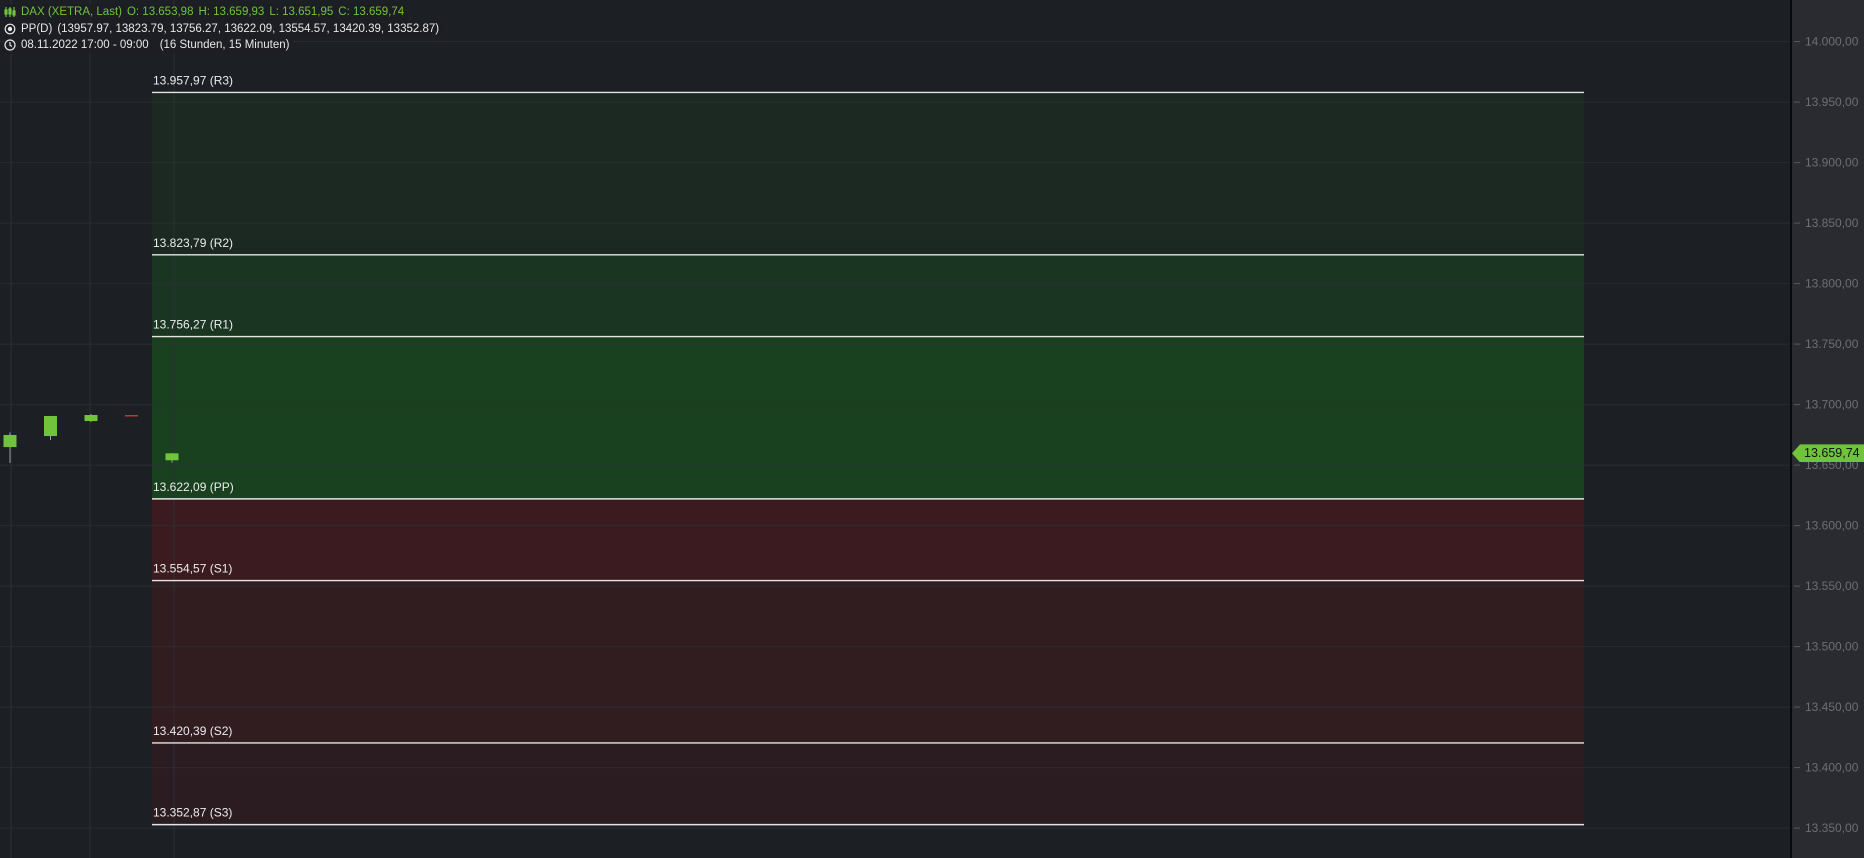 The width and height of the screenshot is (1864, 858). I want to click on pivot-label-r2: 13.823,79 (R2), so click(193, 243).